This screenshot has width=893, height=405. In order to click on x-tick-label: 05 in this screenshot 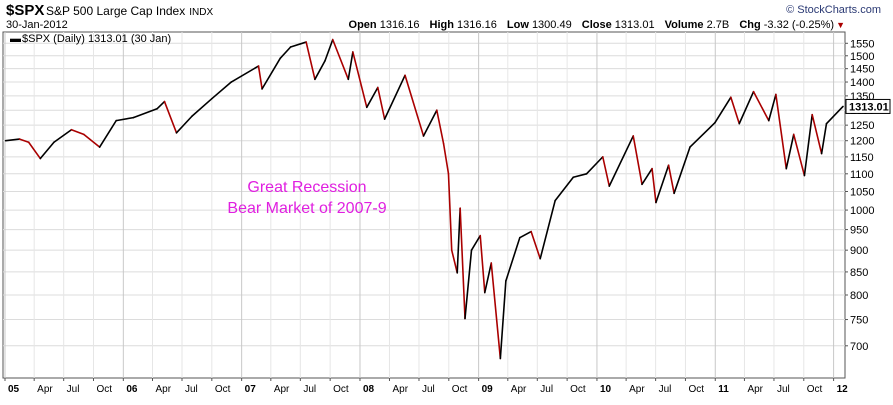, I will do `click(14, 389)`.